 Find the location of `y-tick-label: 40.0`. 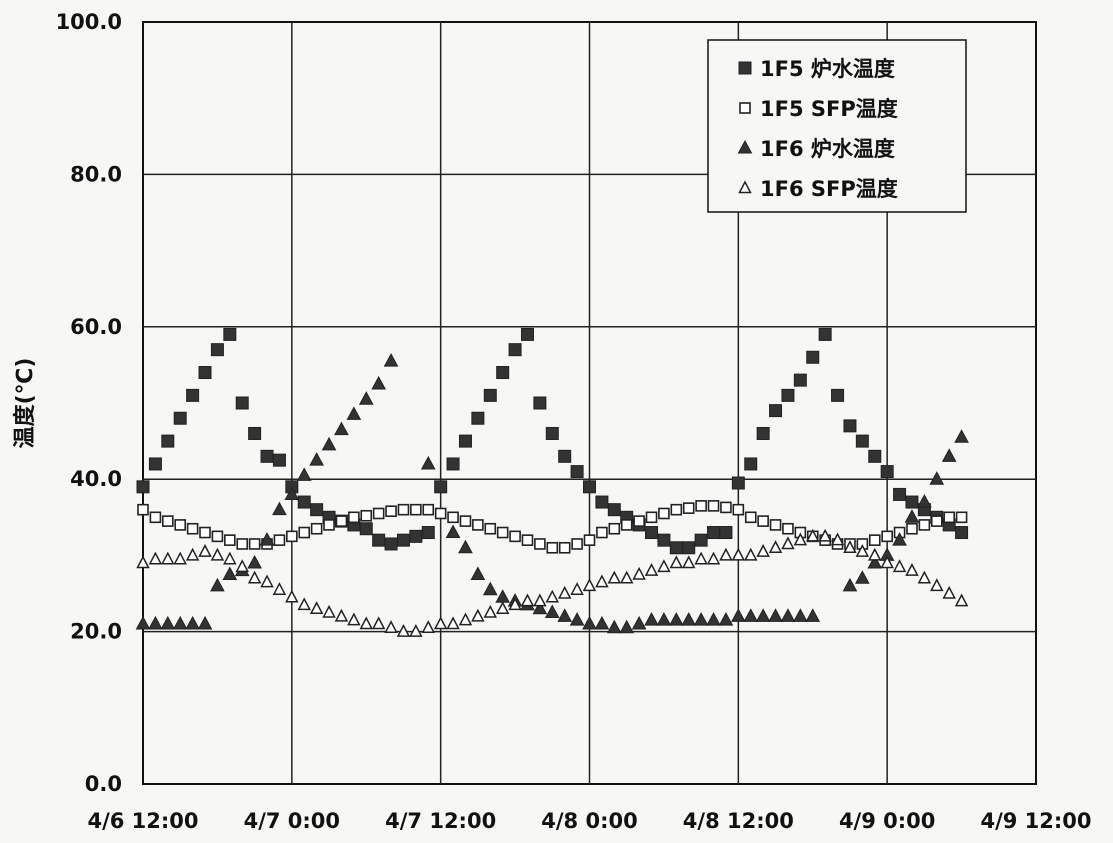

y-tick-label: 40.0 is located at coordinates (96, 479).